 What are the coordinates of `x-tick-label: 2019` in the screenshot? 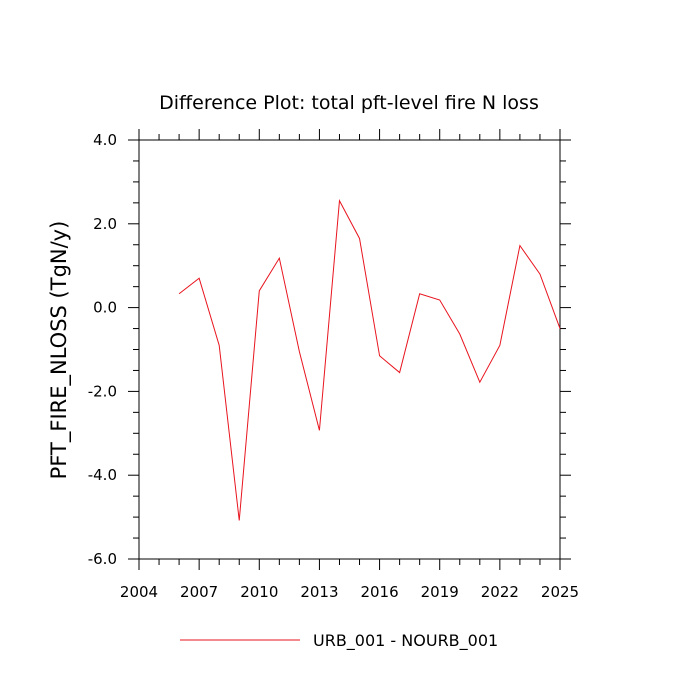 It's located at (440, 592).